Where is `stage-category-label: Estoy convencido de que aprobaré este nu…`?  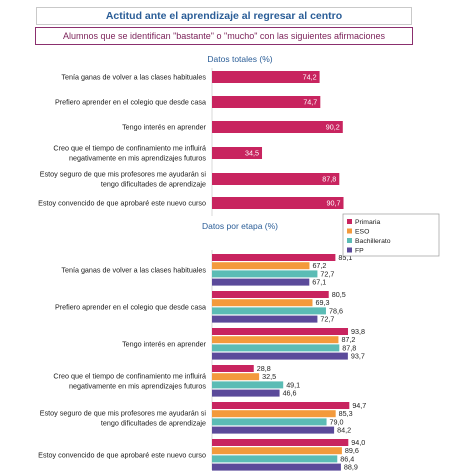 stage-category-label: Estoy convencido de que aprobaré este nu… is located at coordinates (122, 454).